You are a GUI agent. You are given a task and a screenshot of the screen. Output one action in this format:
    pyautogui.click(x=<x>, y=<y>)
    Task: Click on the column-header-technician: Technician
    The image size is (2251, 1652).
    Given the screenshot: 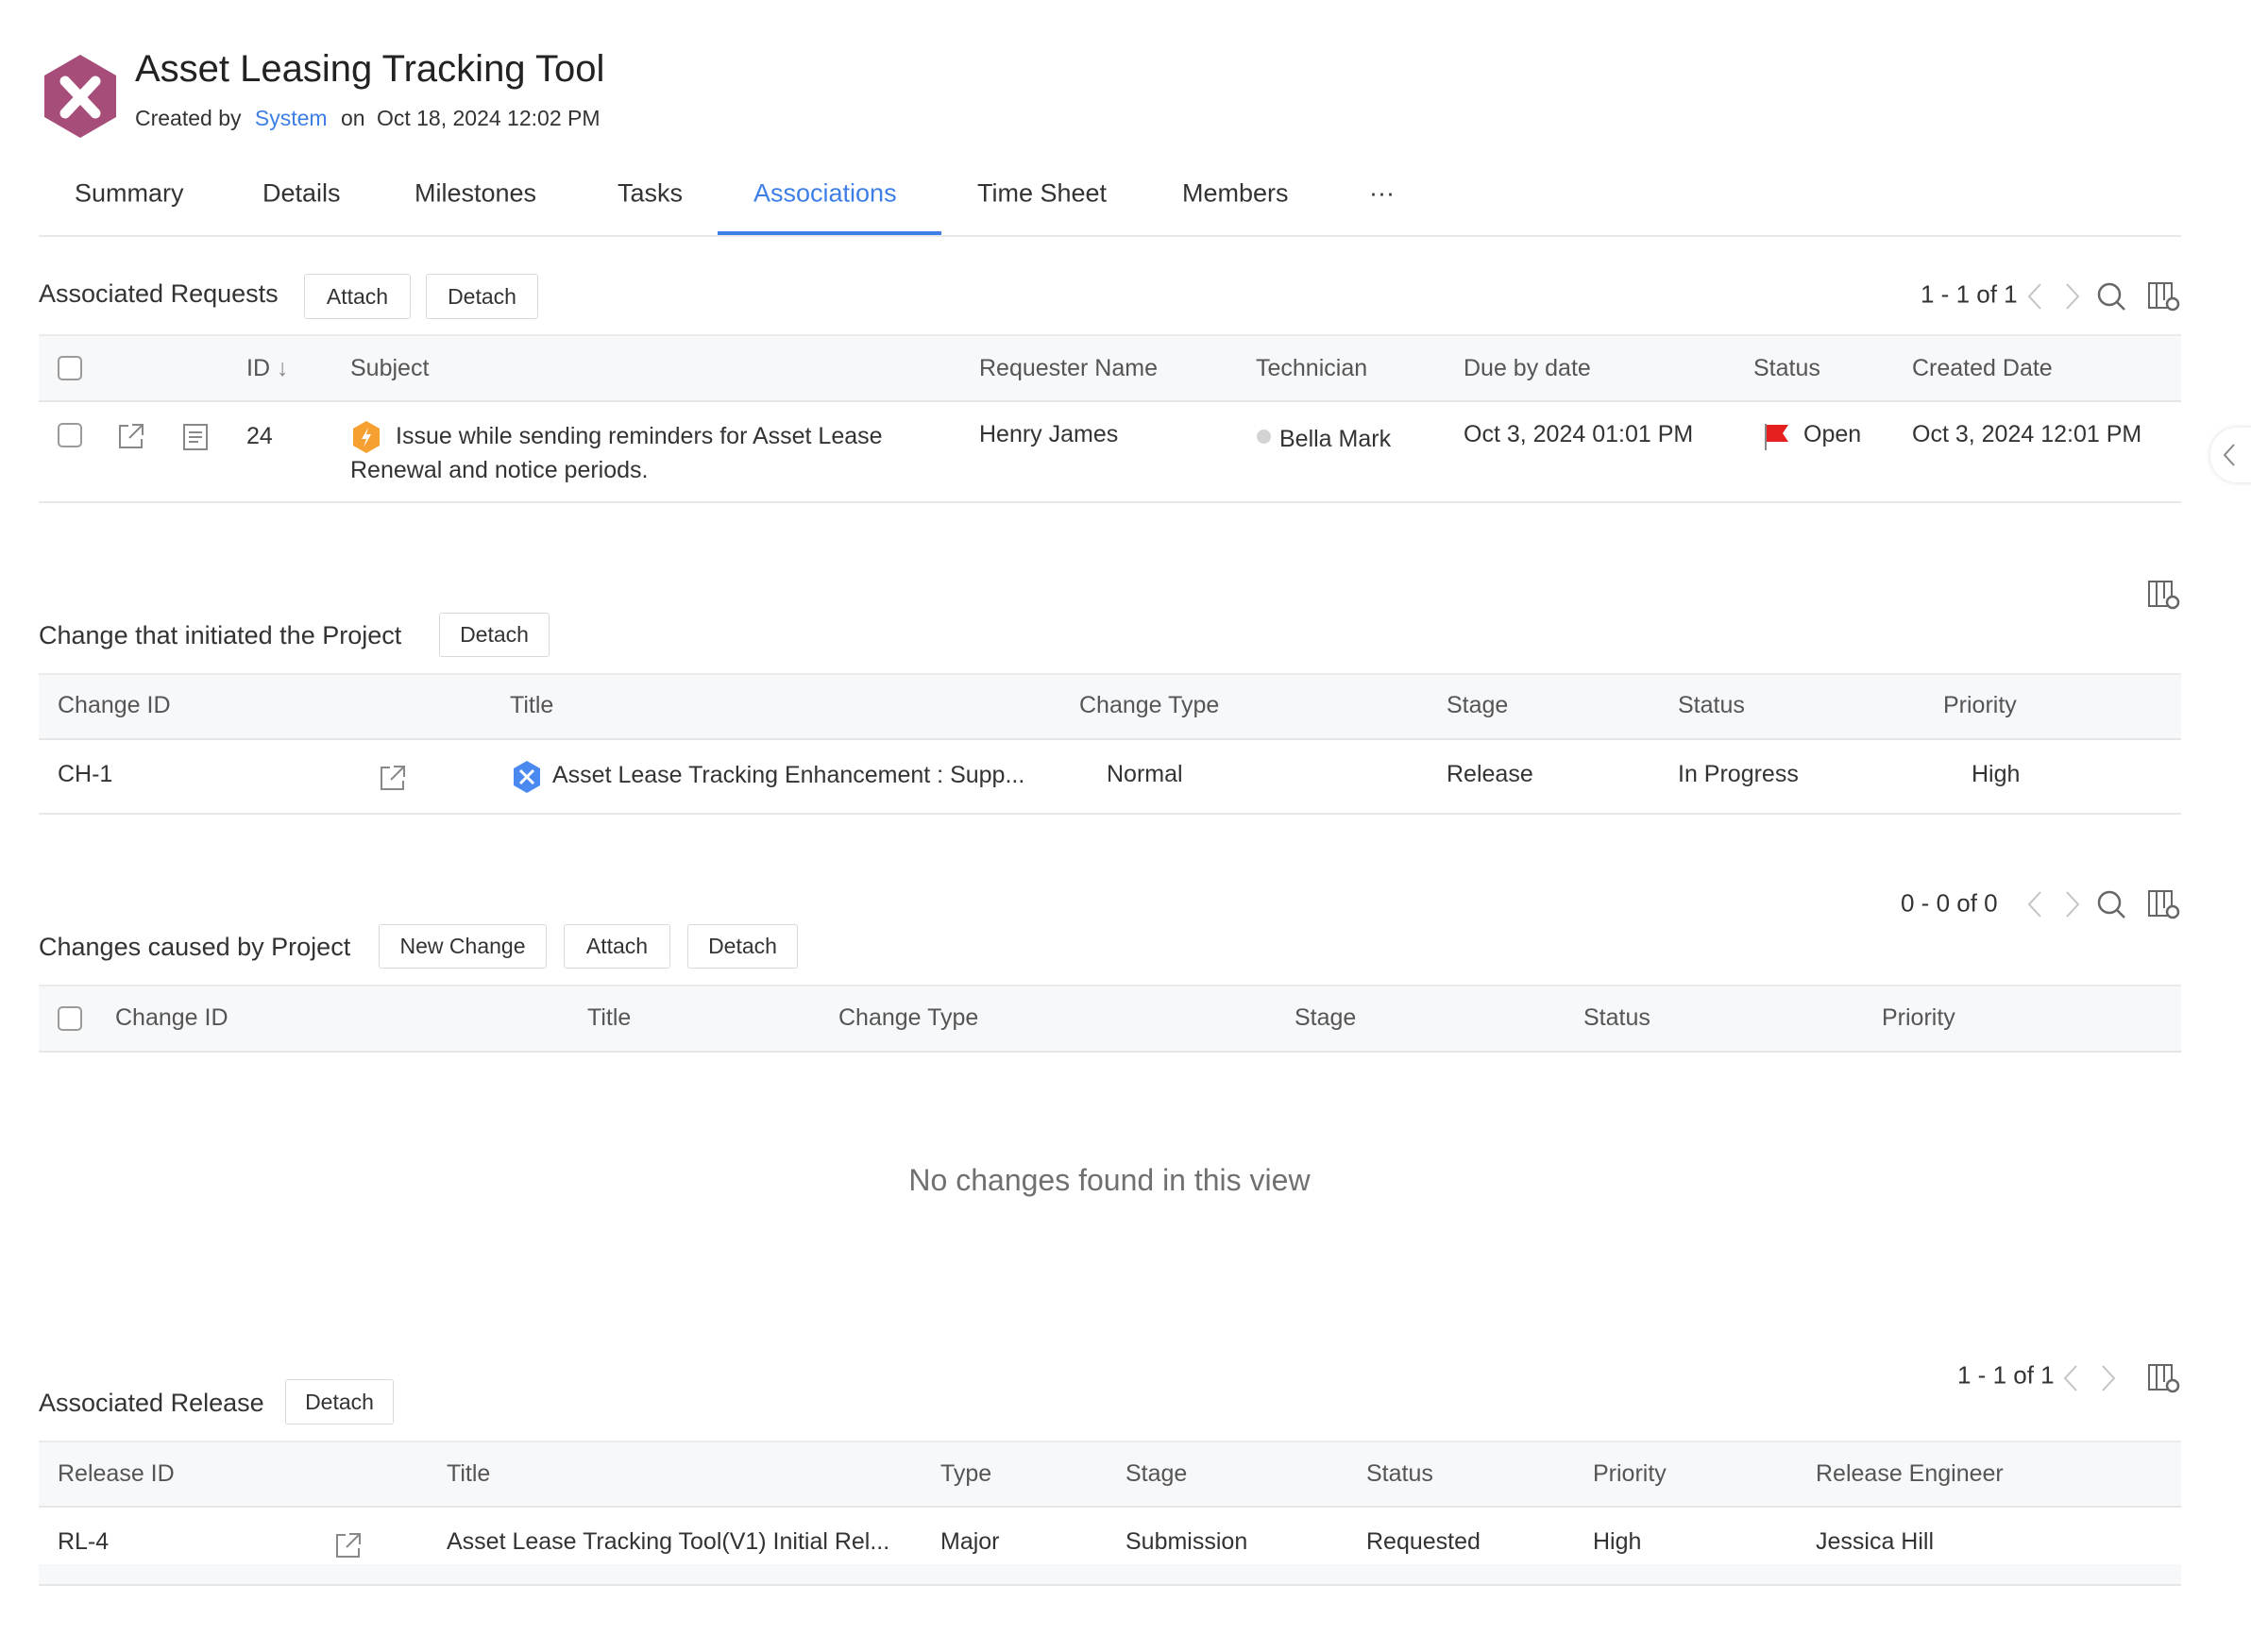 What is the action you would take?
    pyautogui.click(x=1312, y=368)
    